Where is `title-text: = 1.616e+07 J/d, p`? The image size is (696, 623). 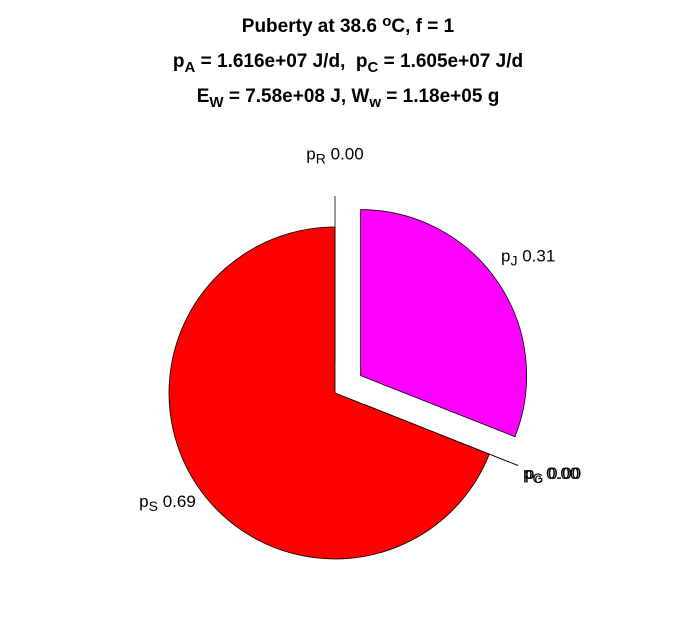 title-text: = 1.616e+07 J/d, p is located at coordinates (281, 61).